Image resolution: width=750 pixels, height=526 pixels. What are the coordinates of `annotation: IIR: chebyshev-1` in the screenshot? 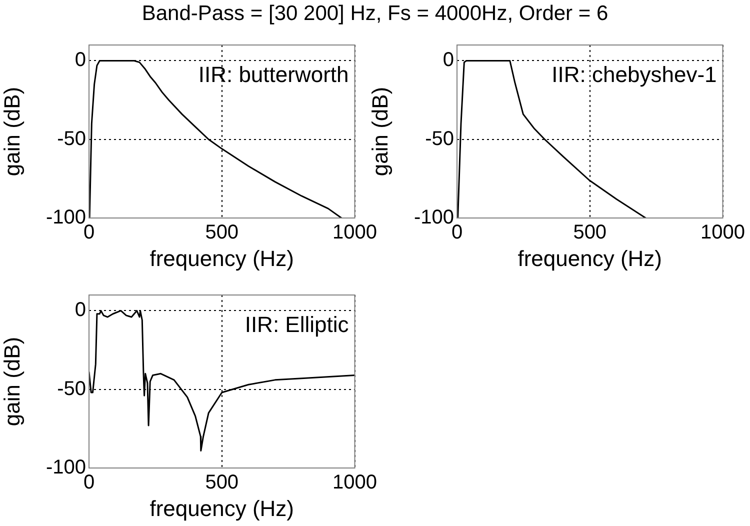 It's located at (634, 75).